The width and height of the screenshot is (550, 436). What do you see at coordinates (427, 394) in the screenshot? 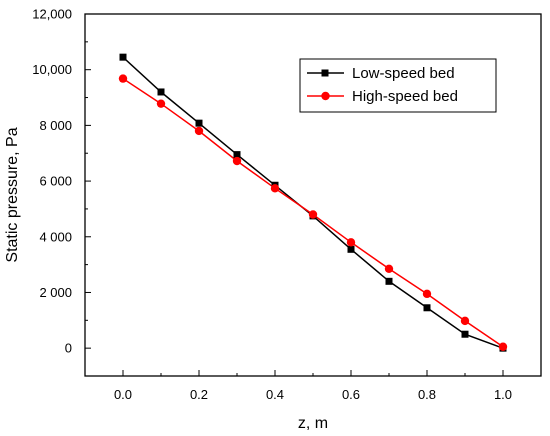
I see `x-tick-label: 0.8` at bounding box center [427, 394].